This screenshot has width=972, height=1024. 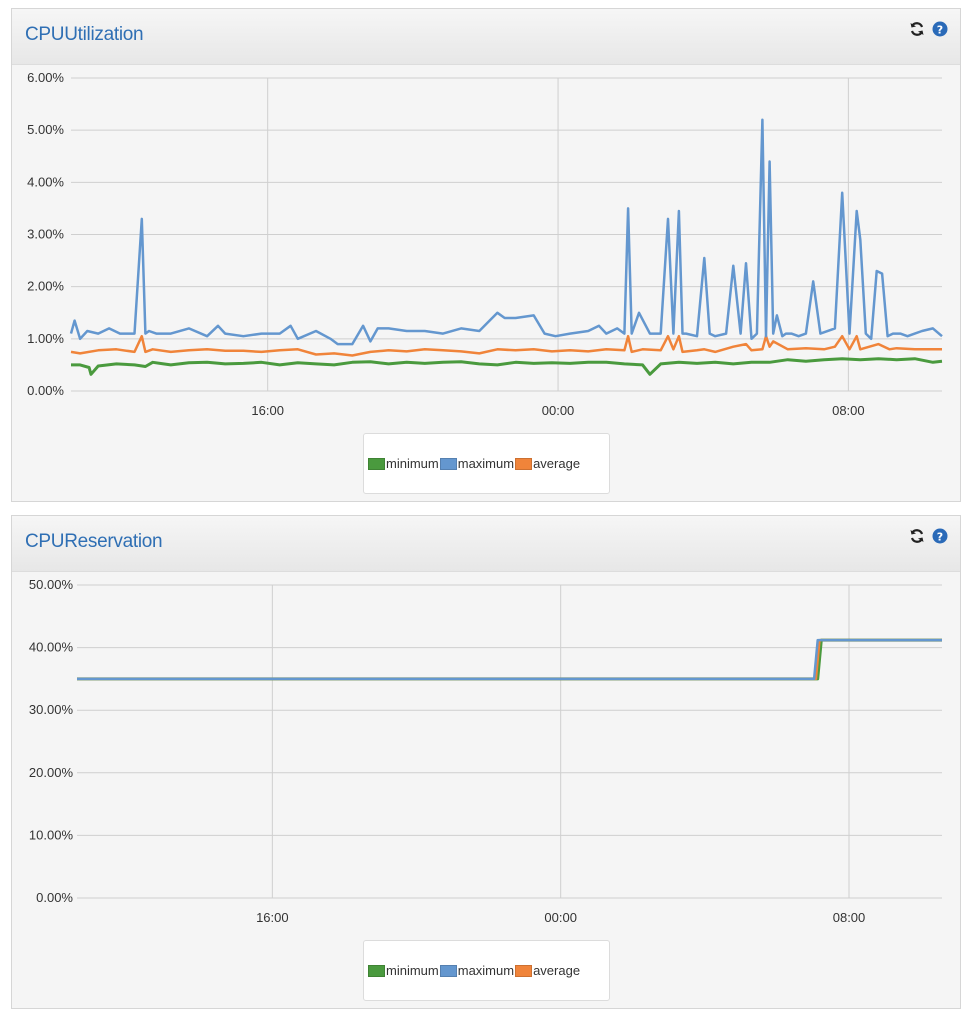 I want to click on y-tick-label: 4.00%, so click(x=45, y=181).